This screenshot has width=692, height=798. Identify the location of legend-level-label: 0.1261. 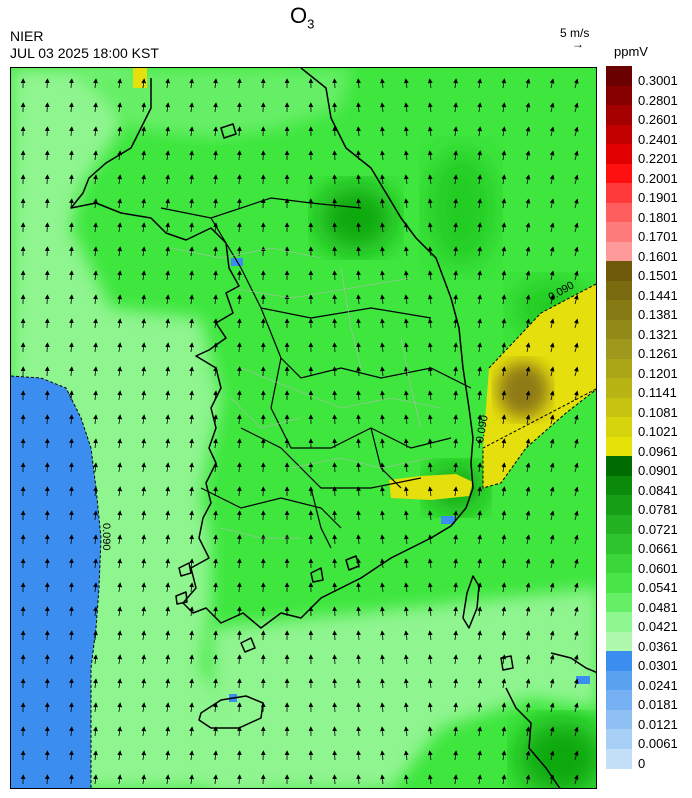
(658, 353).